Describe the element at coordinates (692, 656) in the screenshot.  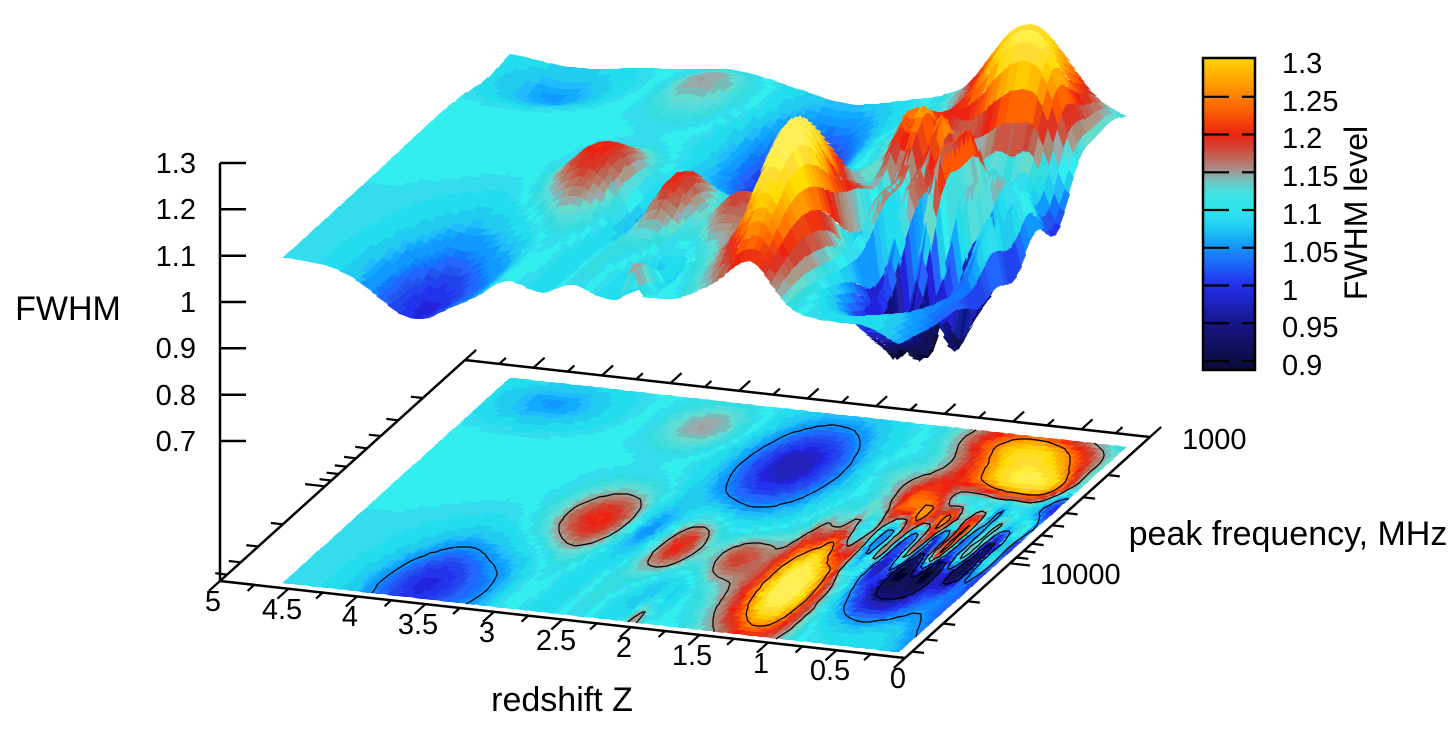
I see `svg-text: 1.5` at that location.